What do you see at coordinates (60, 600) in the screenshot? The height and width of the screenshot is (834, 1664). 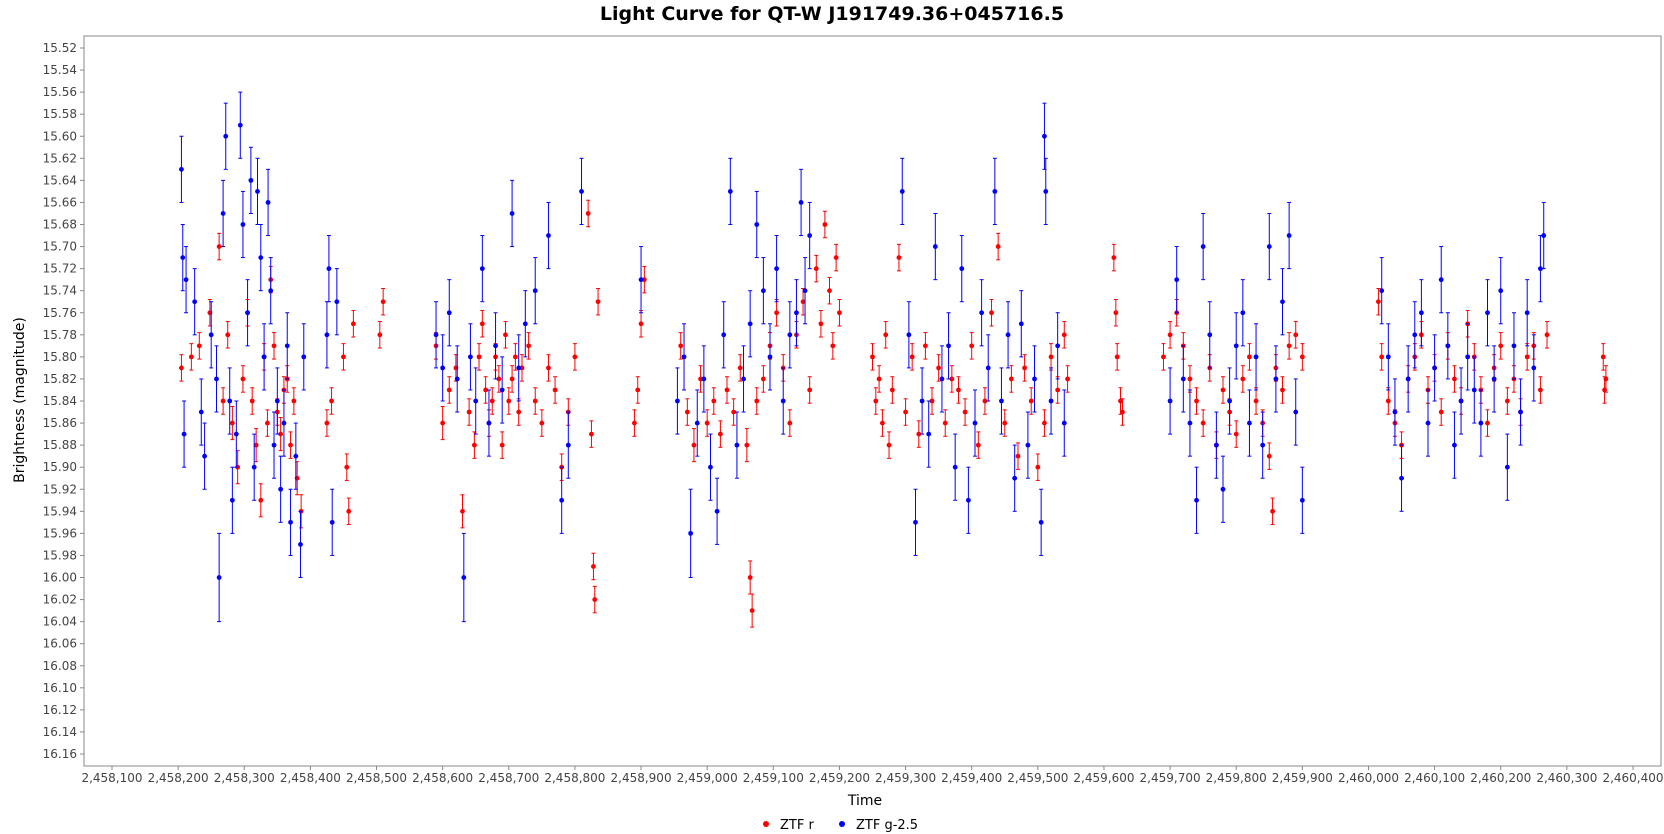 I see `y-tick-label: 16.02` at bounding box center [60, 600].